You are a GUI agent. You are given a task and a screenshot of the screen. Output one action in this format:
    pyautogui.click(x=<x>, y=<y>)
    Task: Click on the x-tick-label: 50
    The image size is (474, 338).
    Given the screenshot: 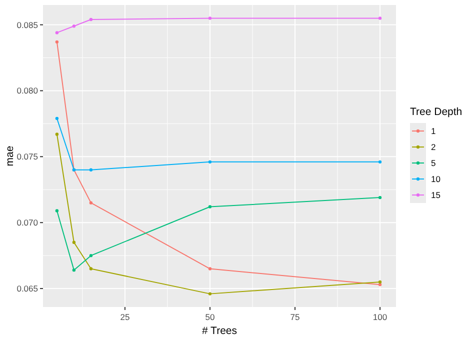 What is the action you would take?
    pyautogui.click(x=210, y=317)
    